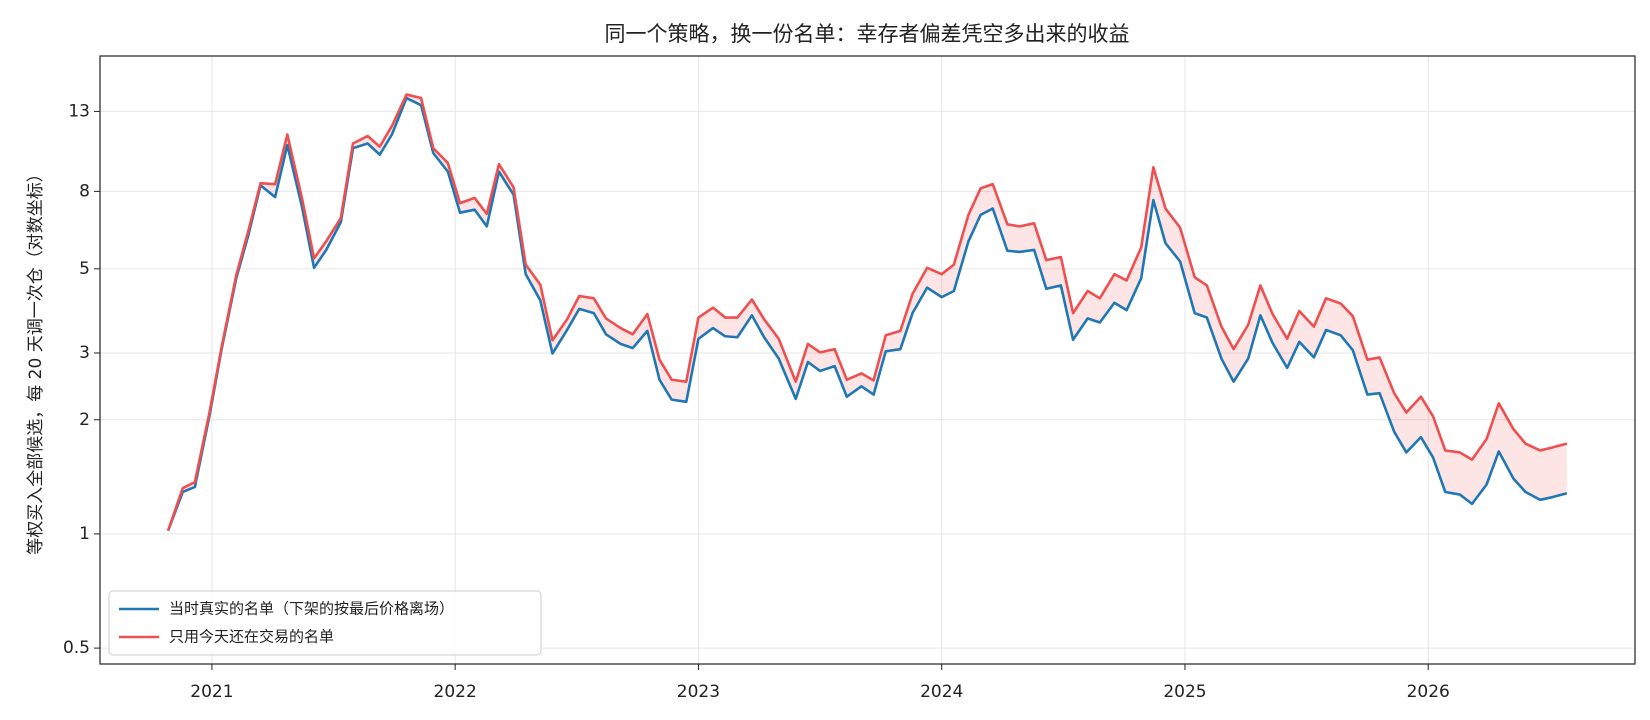 Image resolution: width=1650 pixels, height=720 pixels. I want to click on legend-label: 当时真实的名单（下架的按最后价格离场）, so click(311, 609).